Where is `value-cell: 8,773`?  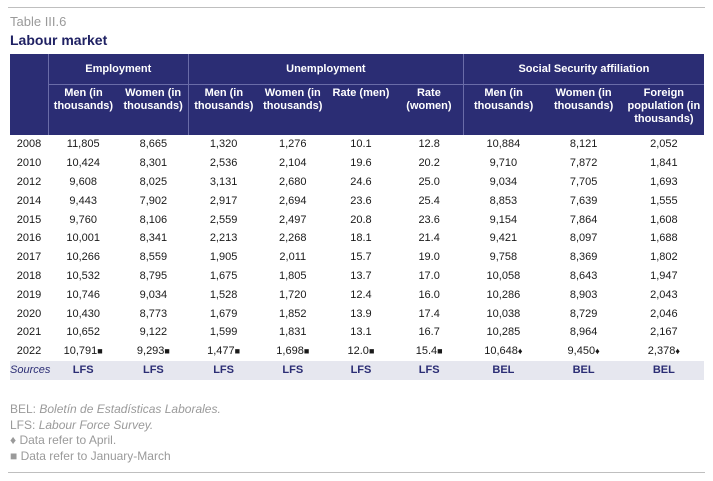
value-cell: 8,773 is located at coordinates (153, 313).